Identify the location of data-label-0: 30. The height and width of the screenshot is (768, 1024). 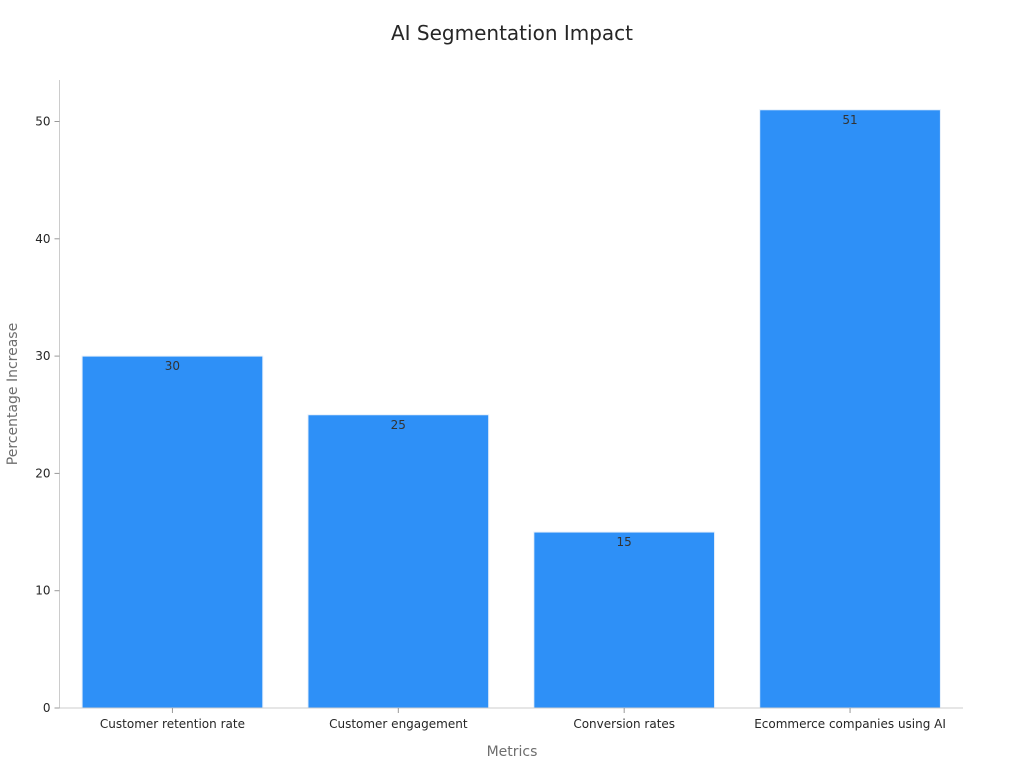
(172, 366).